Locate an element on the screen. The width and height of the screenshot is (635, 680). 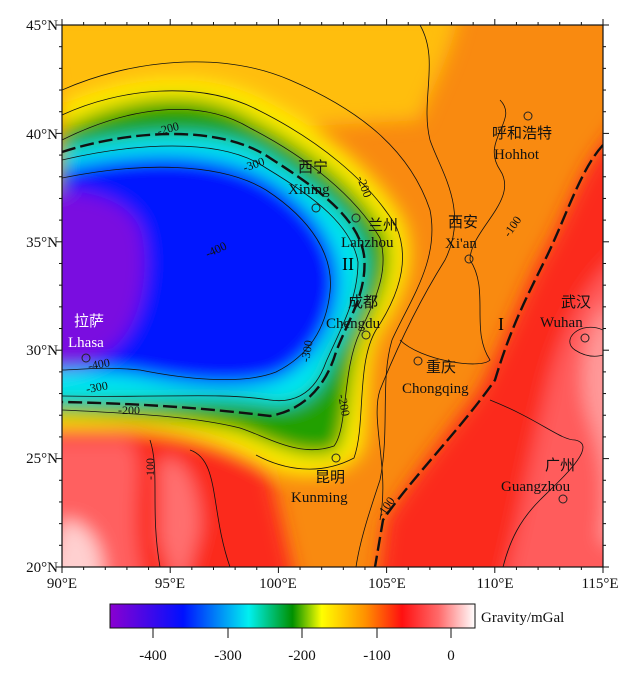
city-lanzhou-en: Lanzhou is located at coordinates (367, 243).